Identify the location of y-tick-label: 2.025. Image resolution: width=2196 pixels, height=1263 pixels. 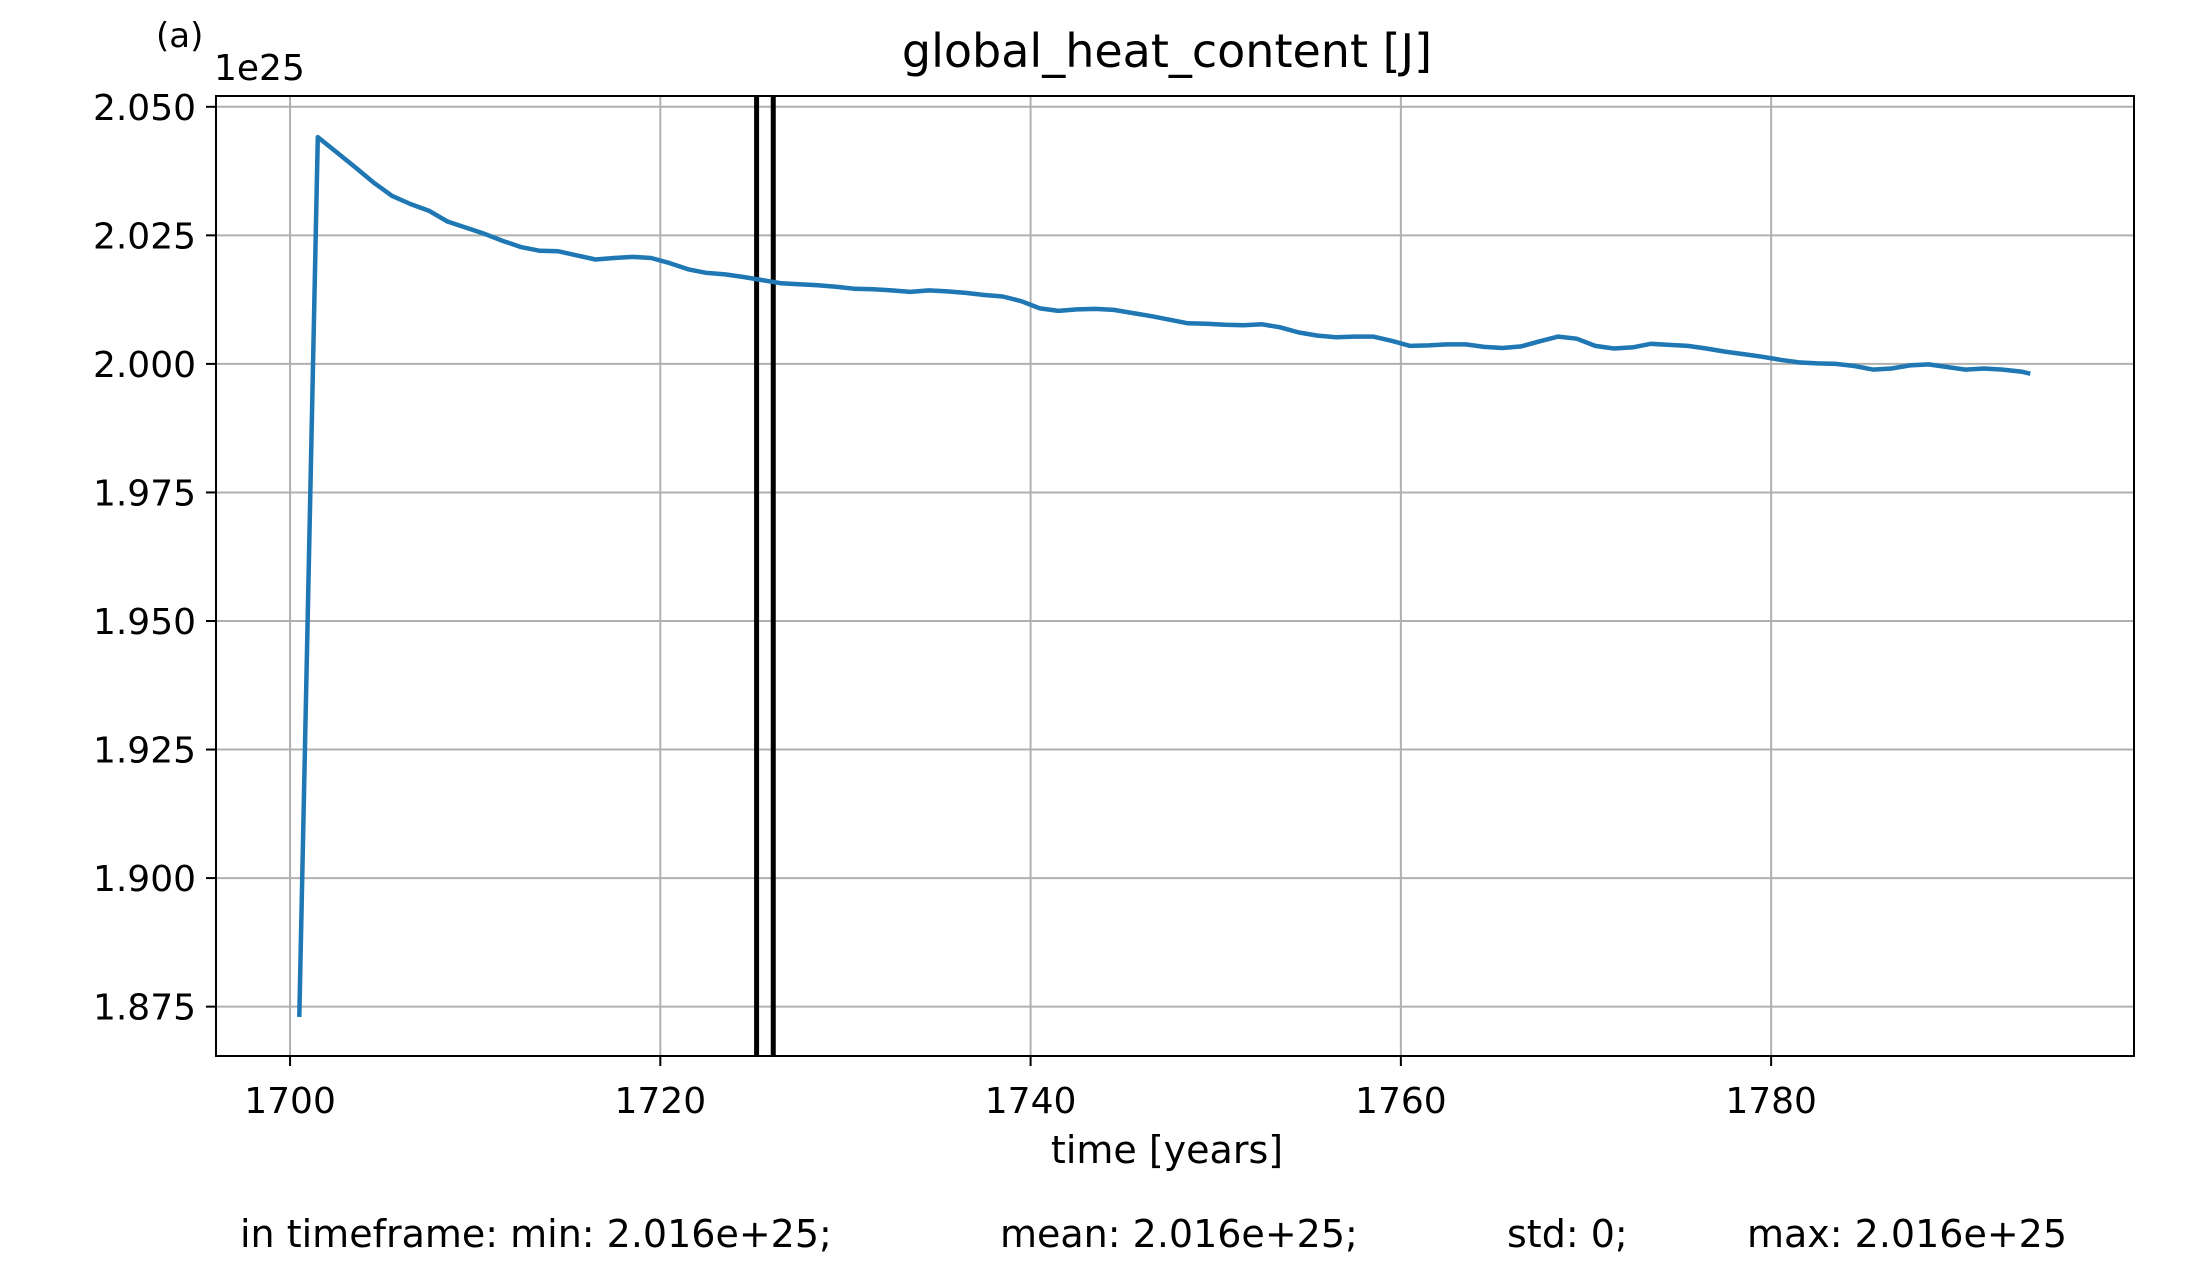
(144, 236).